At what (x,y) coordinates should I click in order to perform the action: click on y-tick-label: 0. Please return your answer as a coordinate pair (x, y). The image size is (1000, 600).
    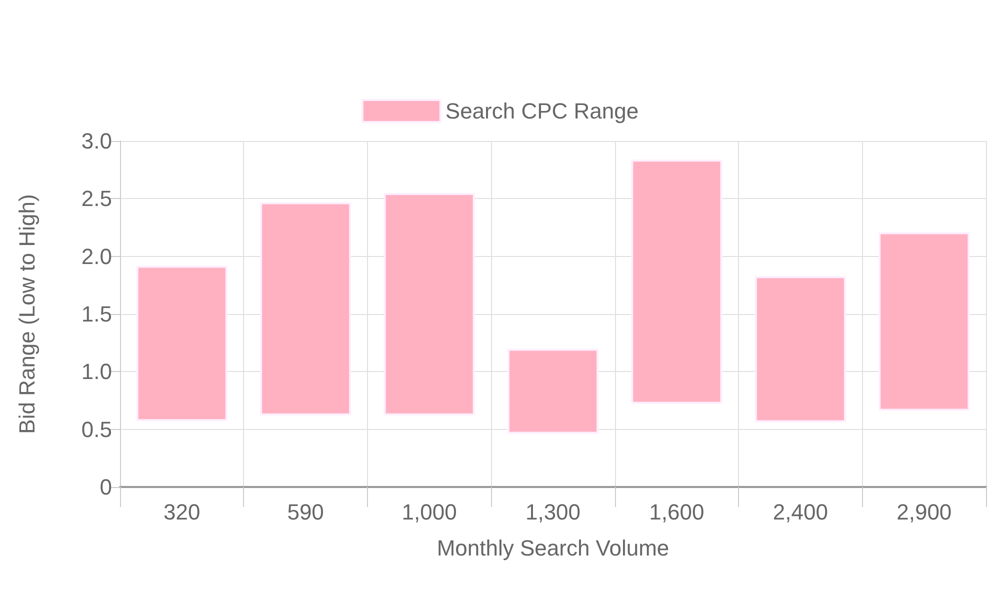
    Looking at the image, I should click on (106, 487).